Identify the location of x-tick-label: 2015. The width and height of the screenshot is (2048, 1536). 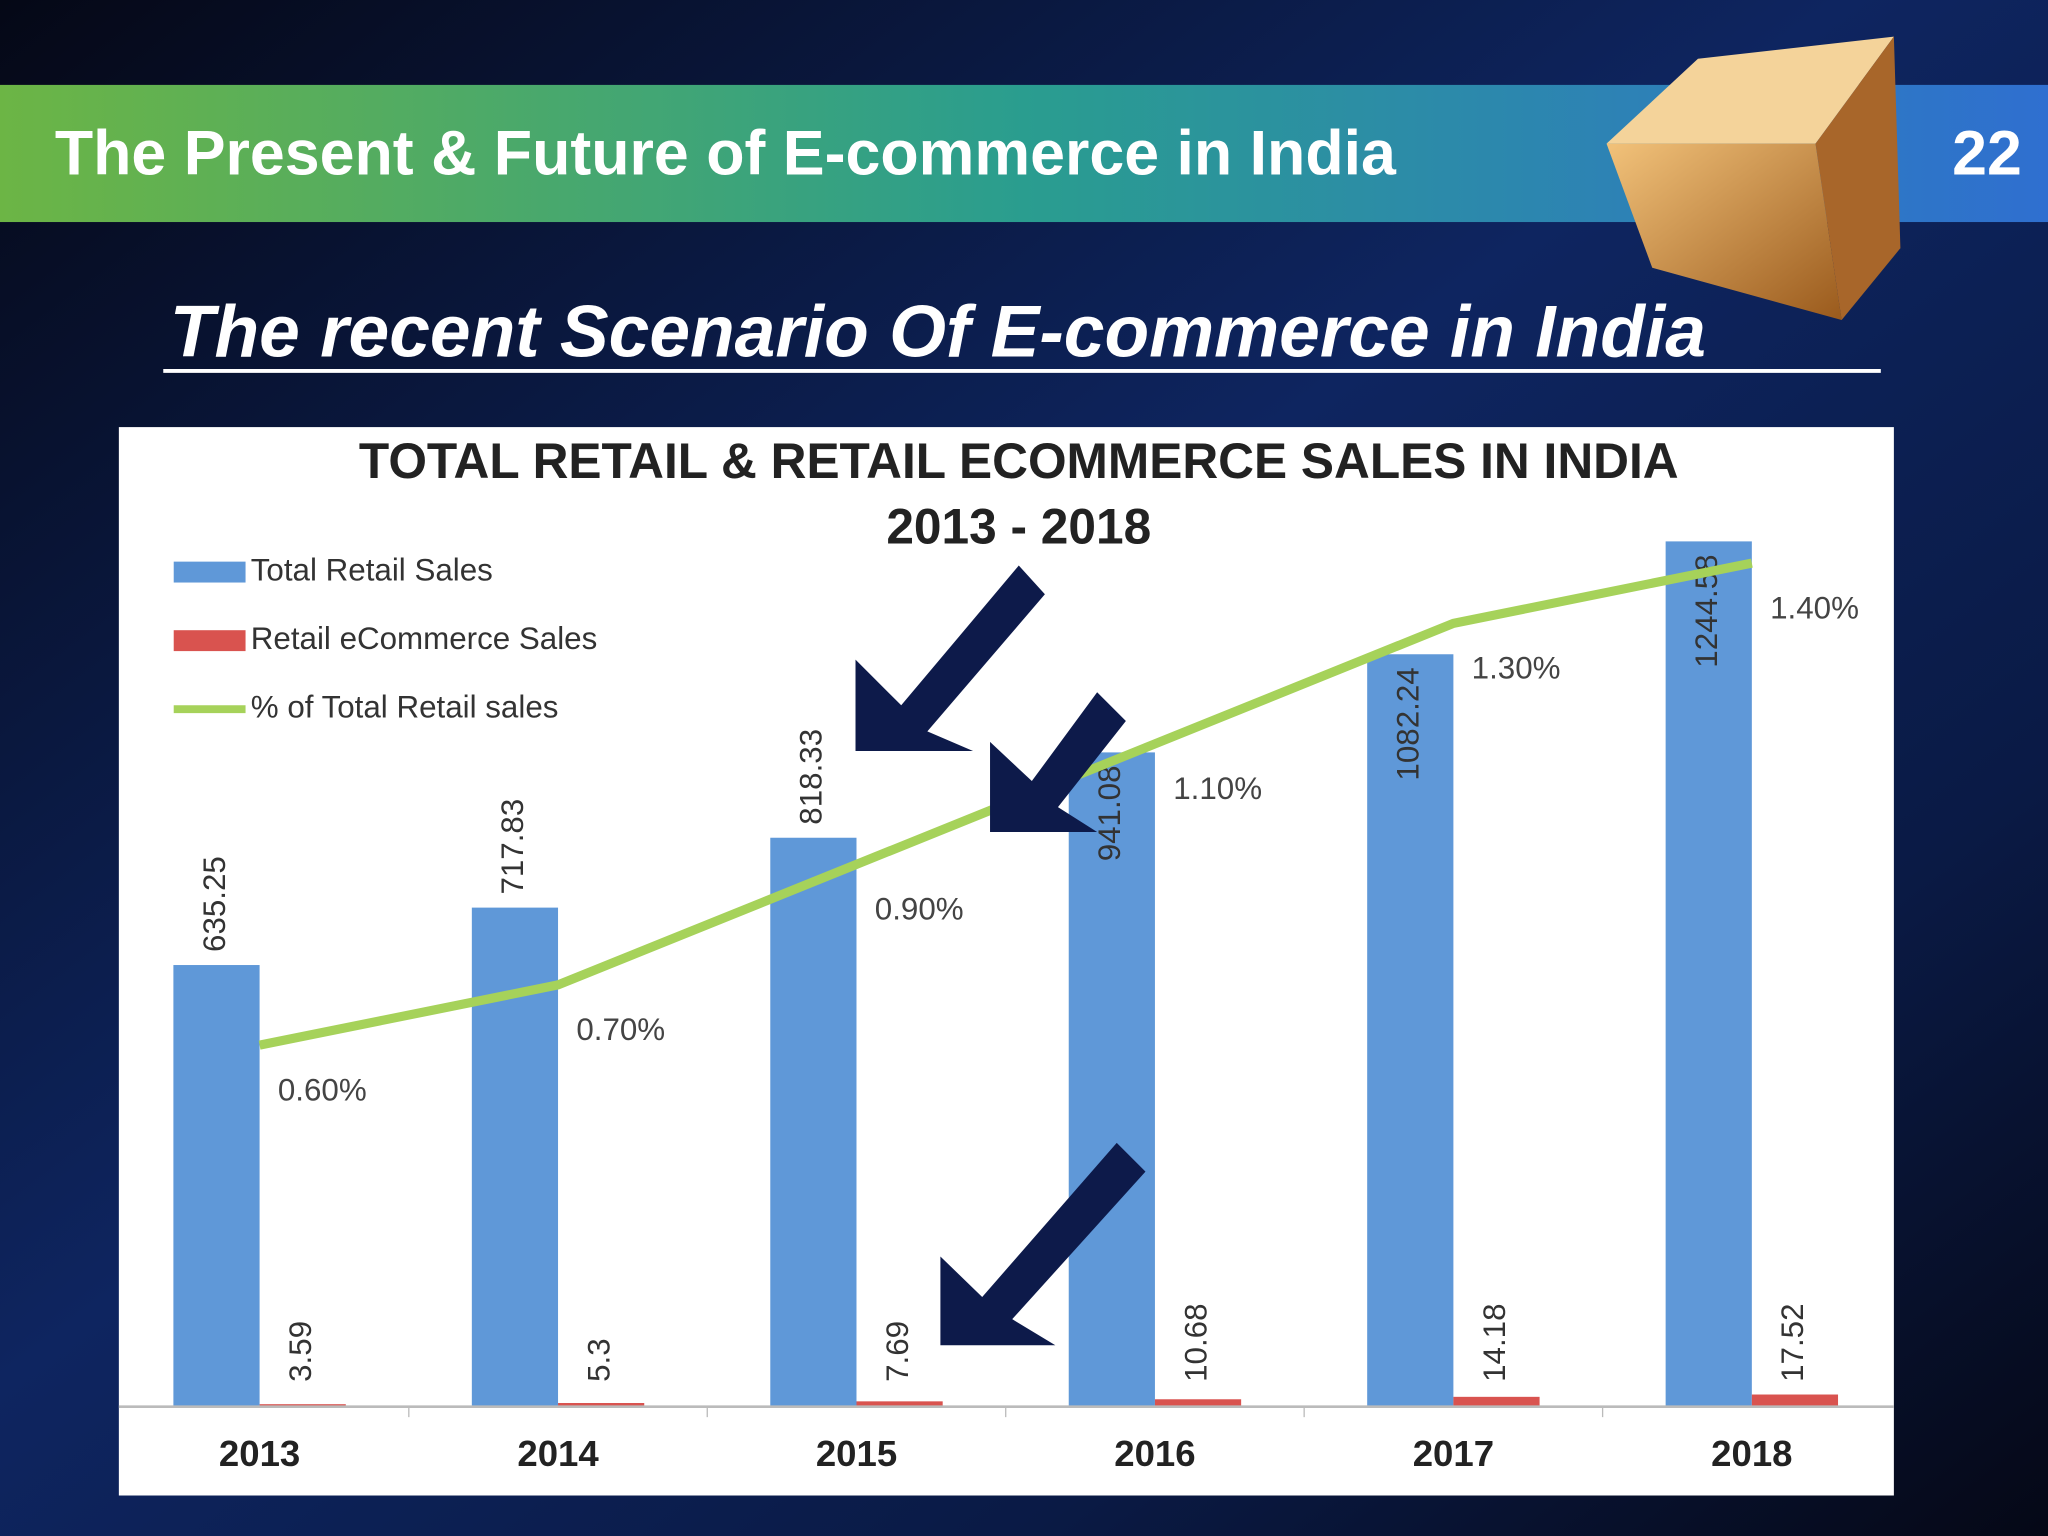
(856, 1453).